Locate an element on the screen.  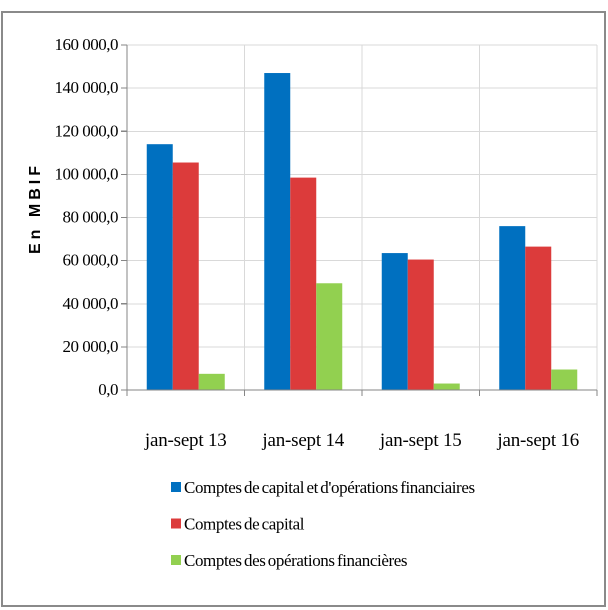
y-axis-label: En MBIF is located at coordinates (35, 208).